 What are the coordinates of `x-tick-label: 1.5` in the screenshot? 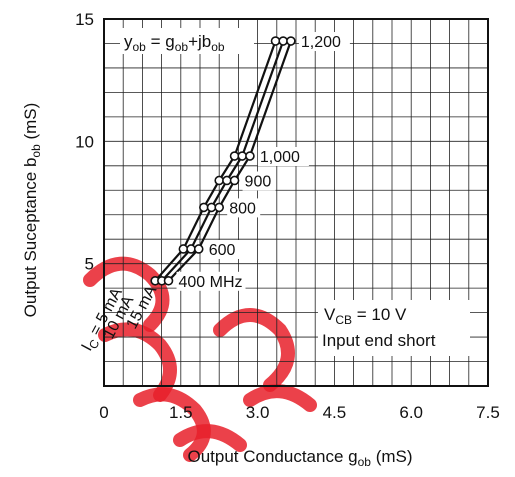 It's located at (181, 412).